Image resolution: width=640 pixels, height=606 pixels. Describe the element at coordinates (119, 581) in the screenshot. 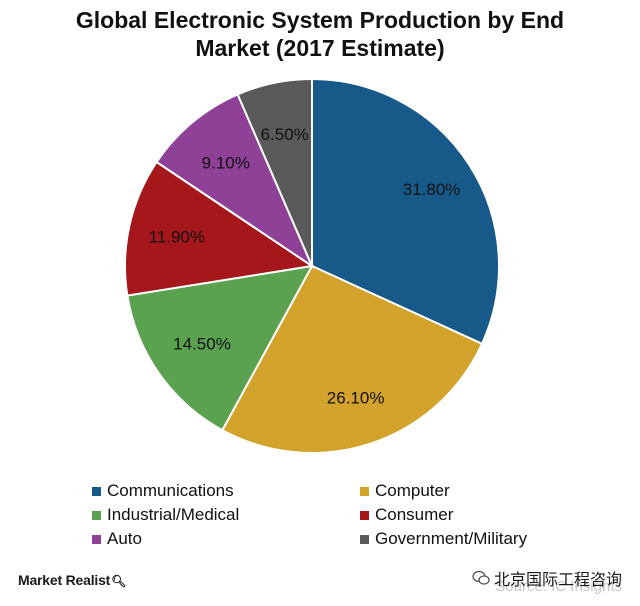

I see `magnifier-icon: 🔍︎` at that location.